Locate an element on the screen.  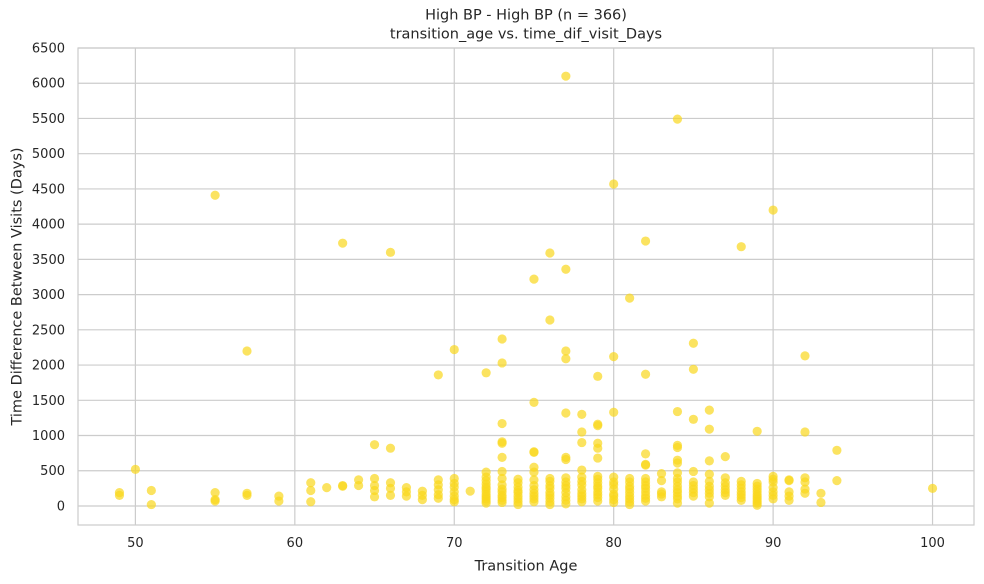
y-tick-label: 4000 is located at coordinates (48, 225).